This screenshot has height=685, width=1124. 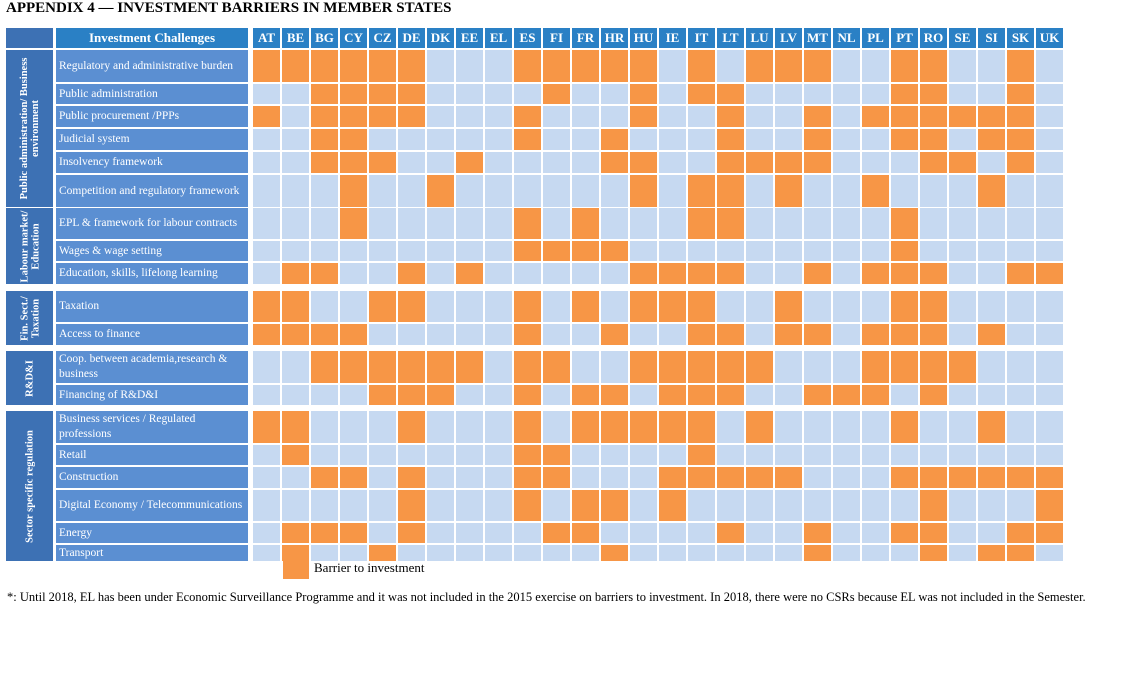 What do you see at coordinates (324, 38) in the screenshot?
I see `country-header-bg: BG` at bounding box center [324, 38].